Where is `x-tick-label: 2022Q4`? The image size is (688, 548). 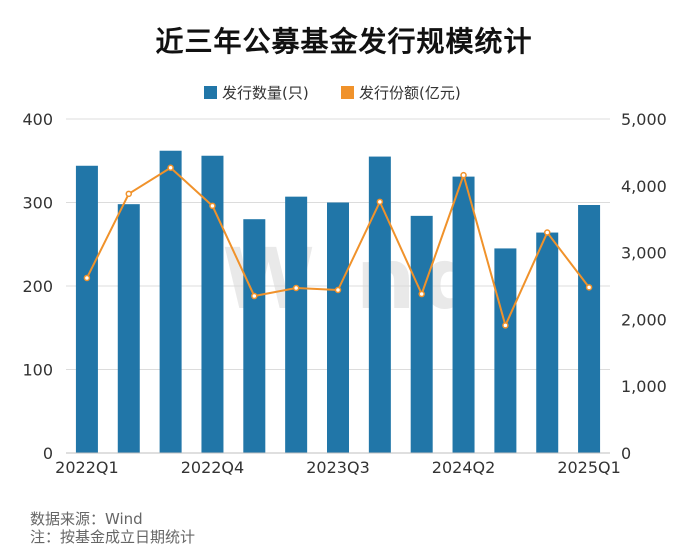 x-tick-label: 2022Q4 is located at coordinates (213, 467).